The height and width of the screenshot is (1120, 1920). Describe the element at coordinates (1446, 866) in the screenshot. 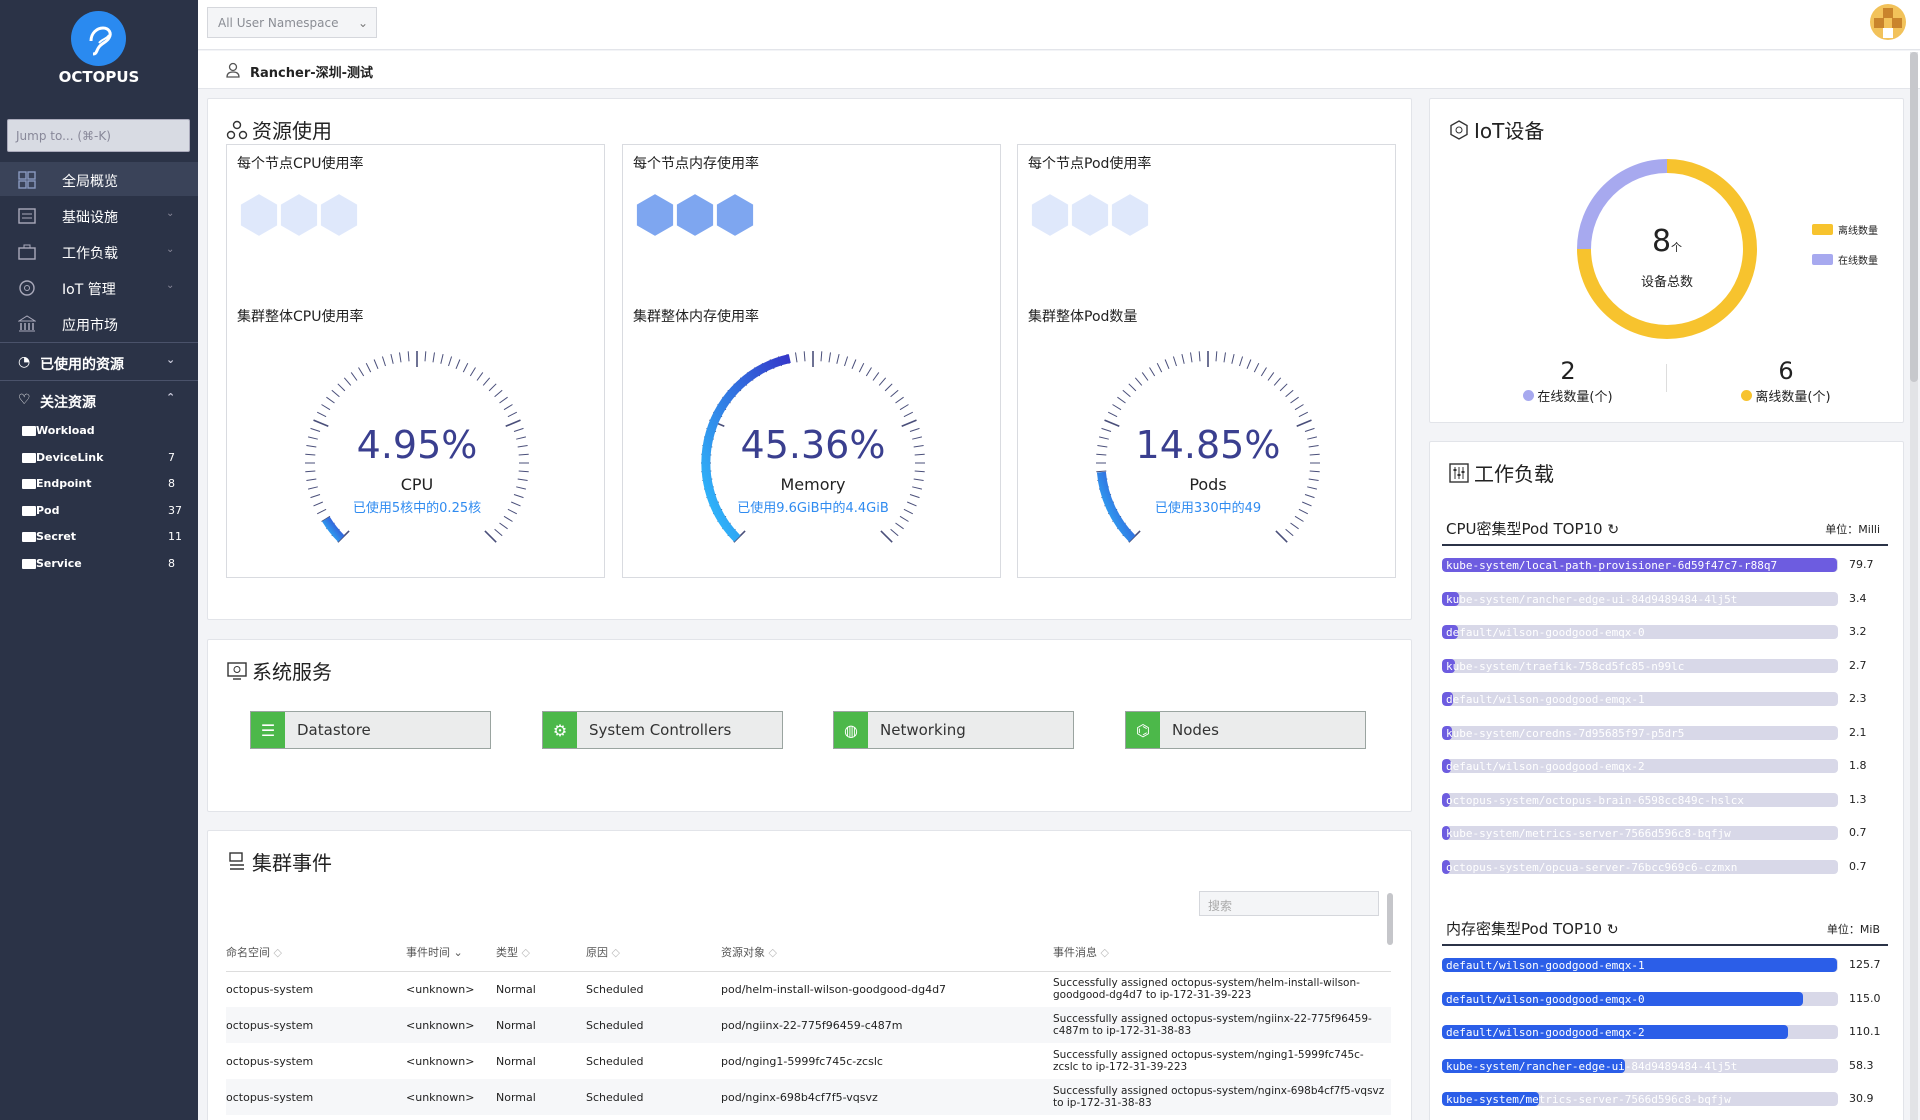

I see `bar-fill` at that location.